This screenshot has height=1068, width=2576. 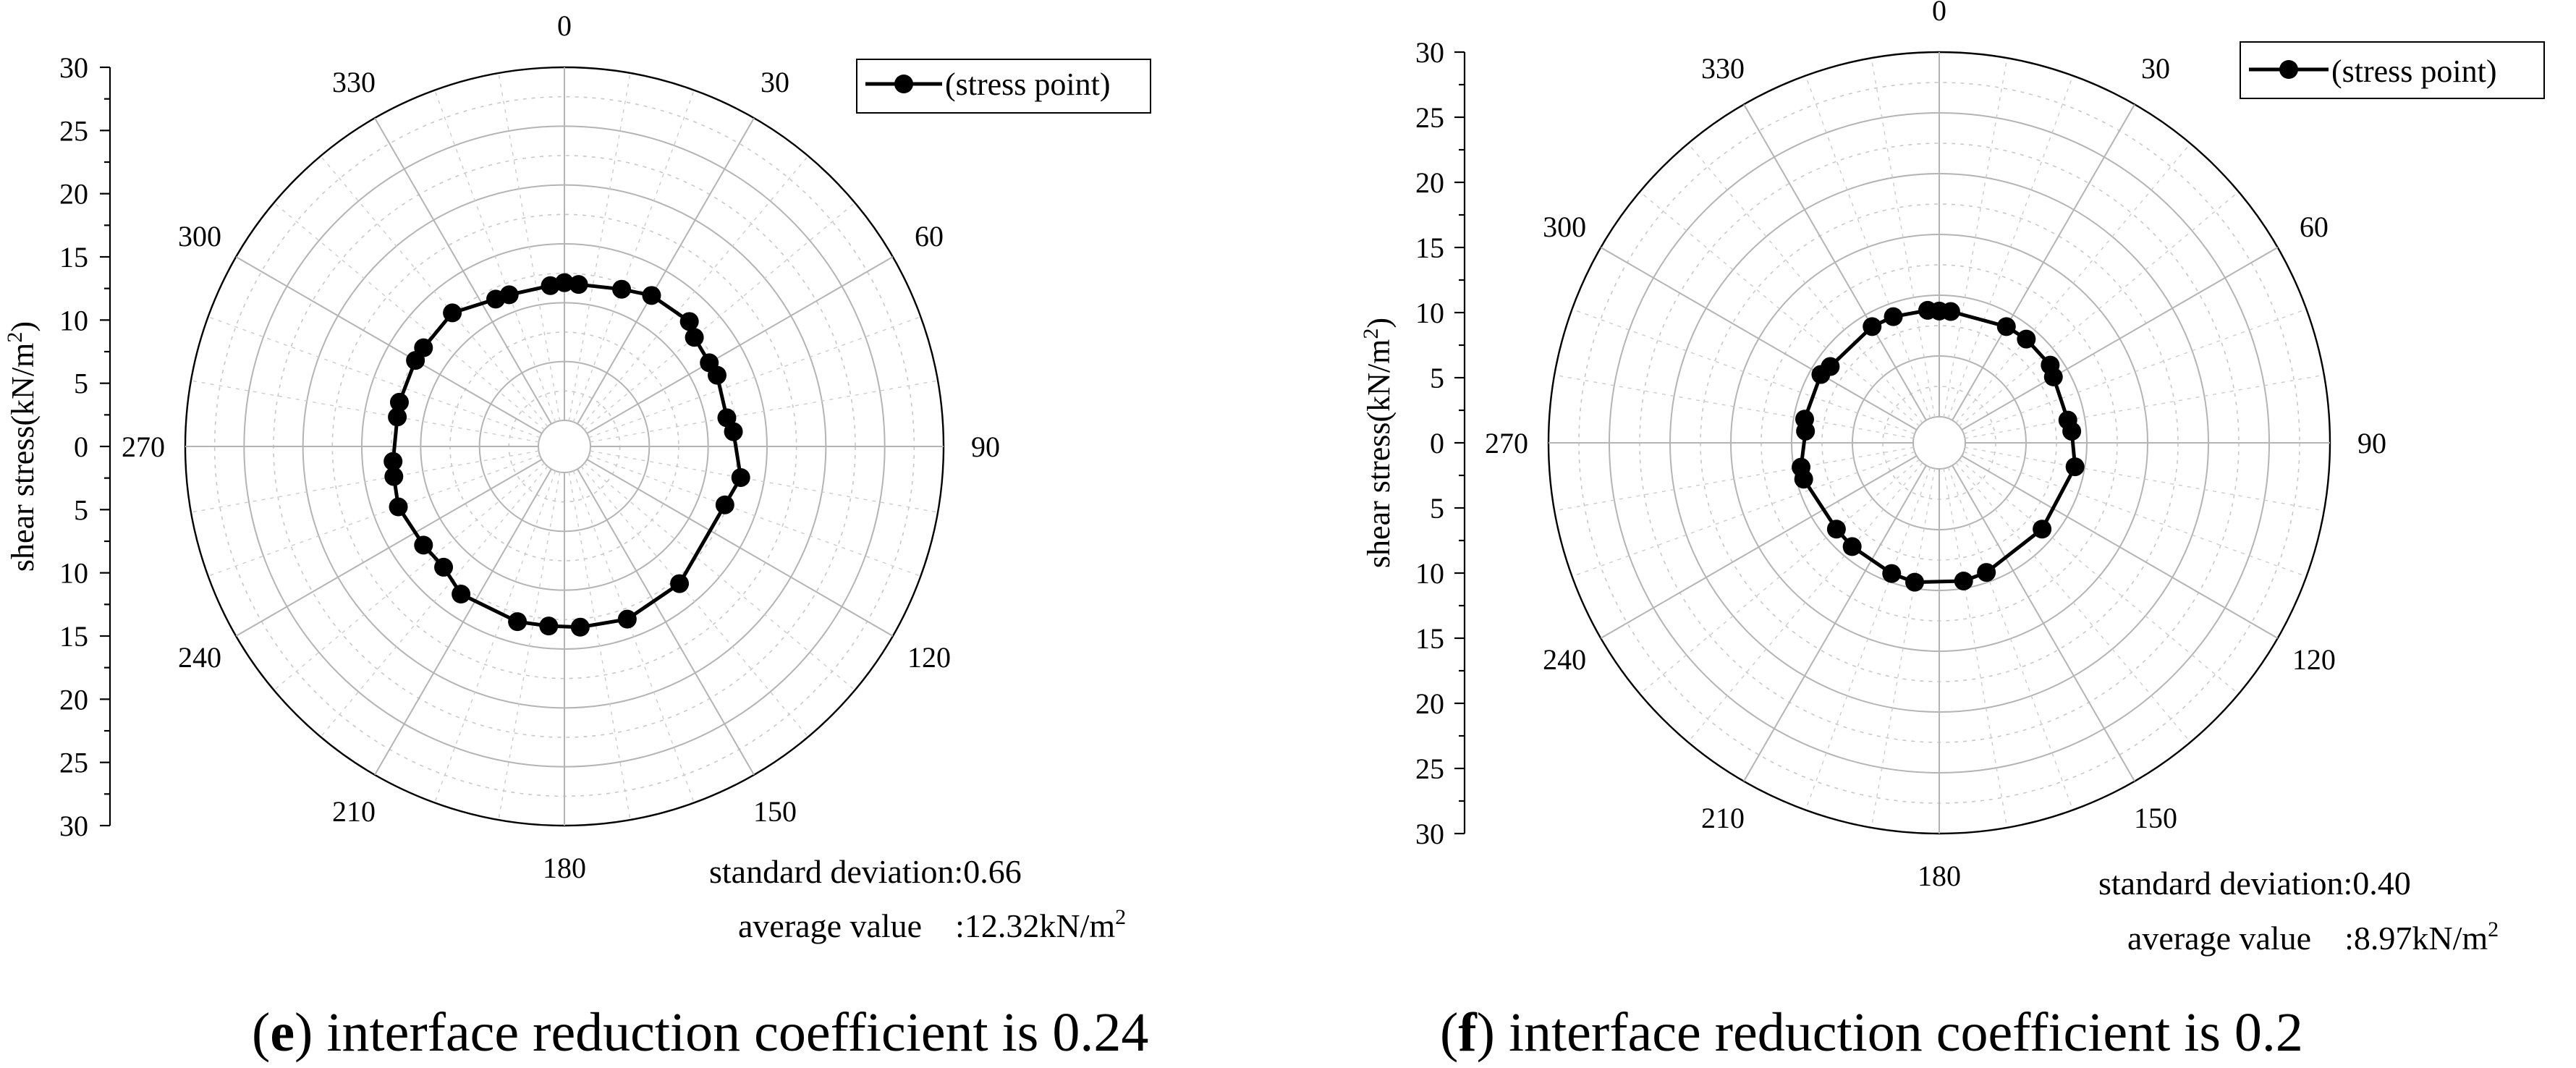 I want to click on radial-tick-label: 30, so click(x=73, y=826).